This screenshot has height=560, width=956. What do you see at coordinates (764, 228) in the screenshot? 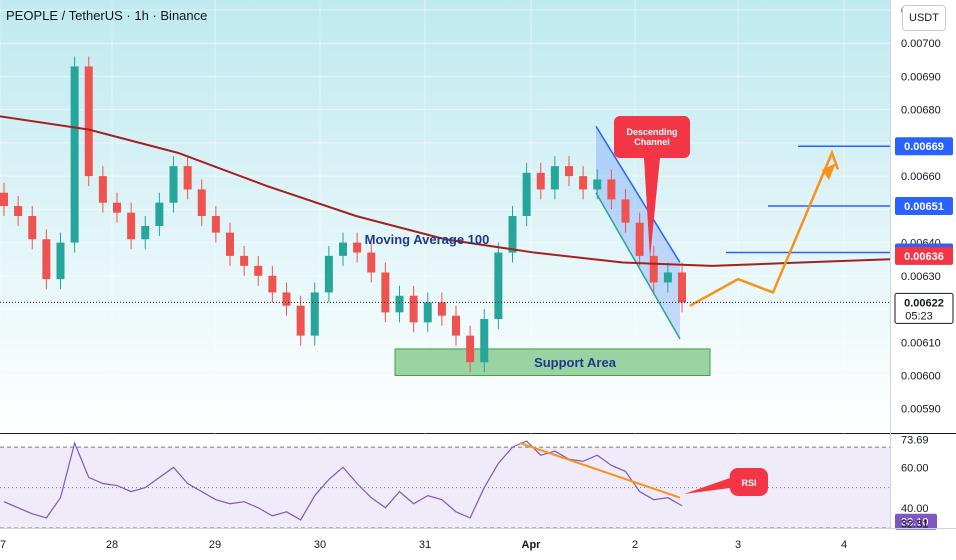
I see `projection-path` at bounding box center [764, 228].